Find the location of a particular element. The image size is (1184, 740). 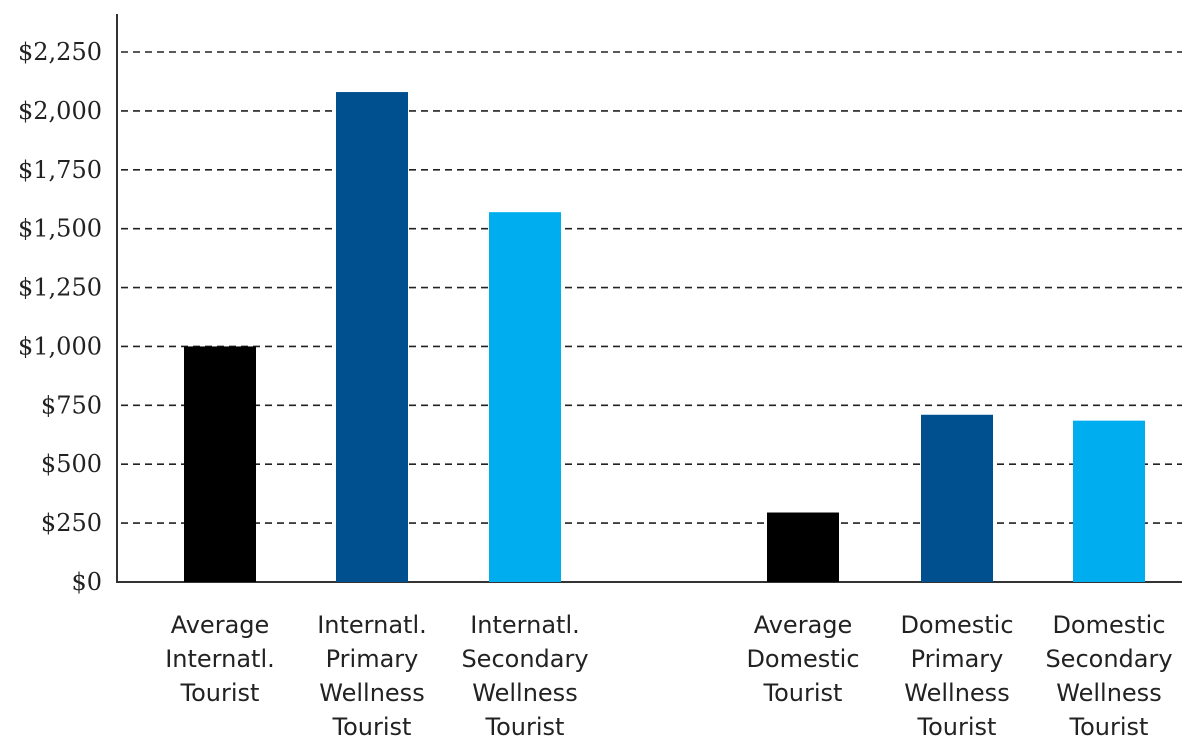

y-tick-label: $2,250 is located at coordinates (60, 52).